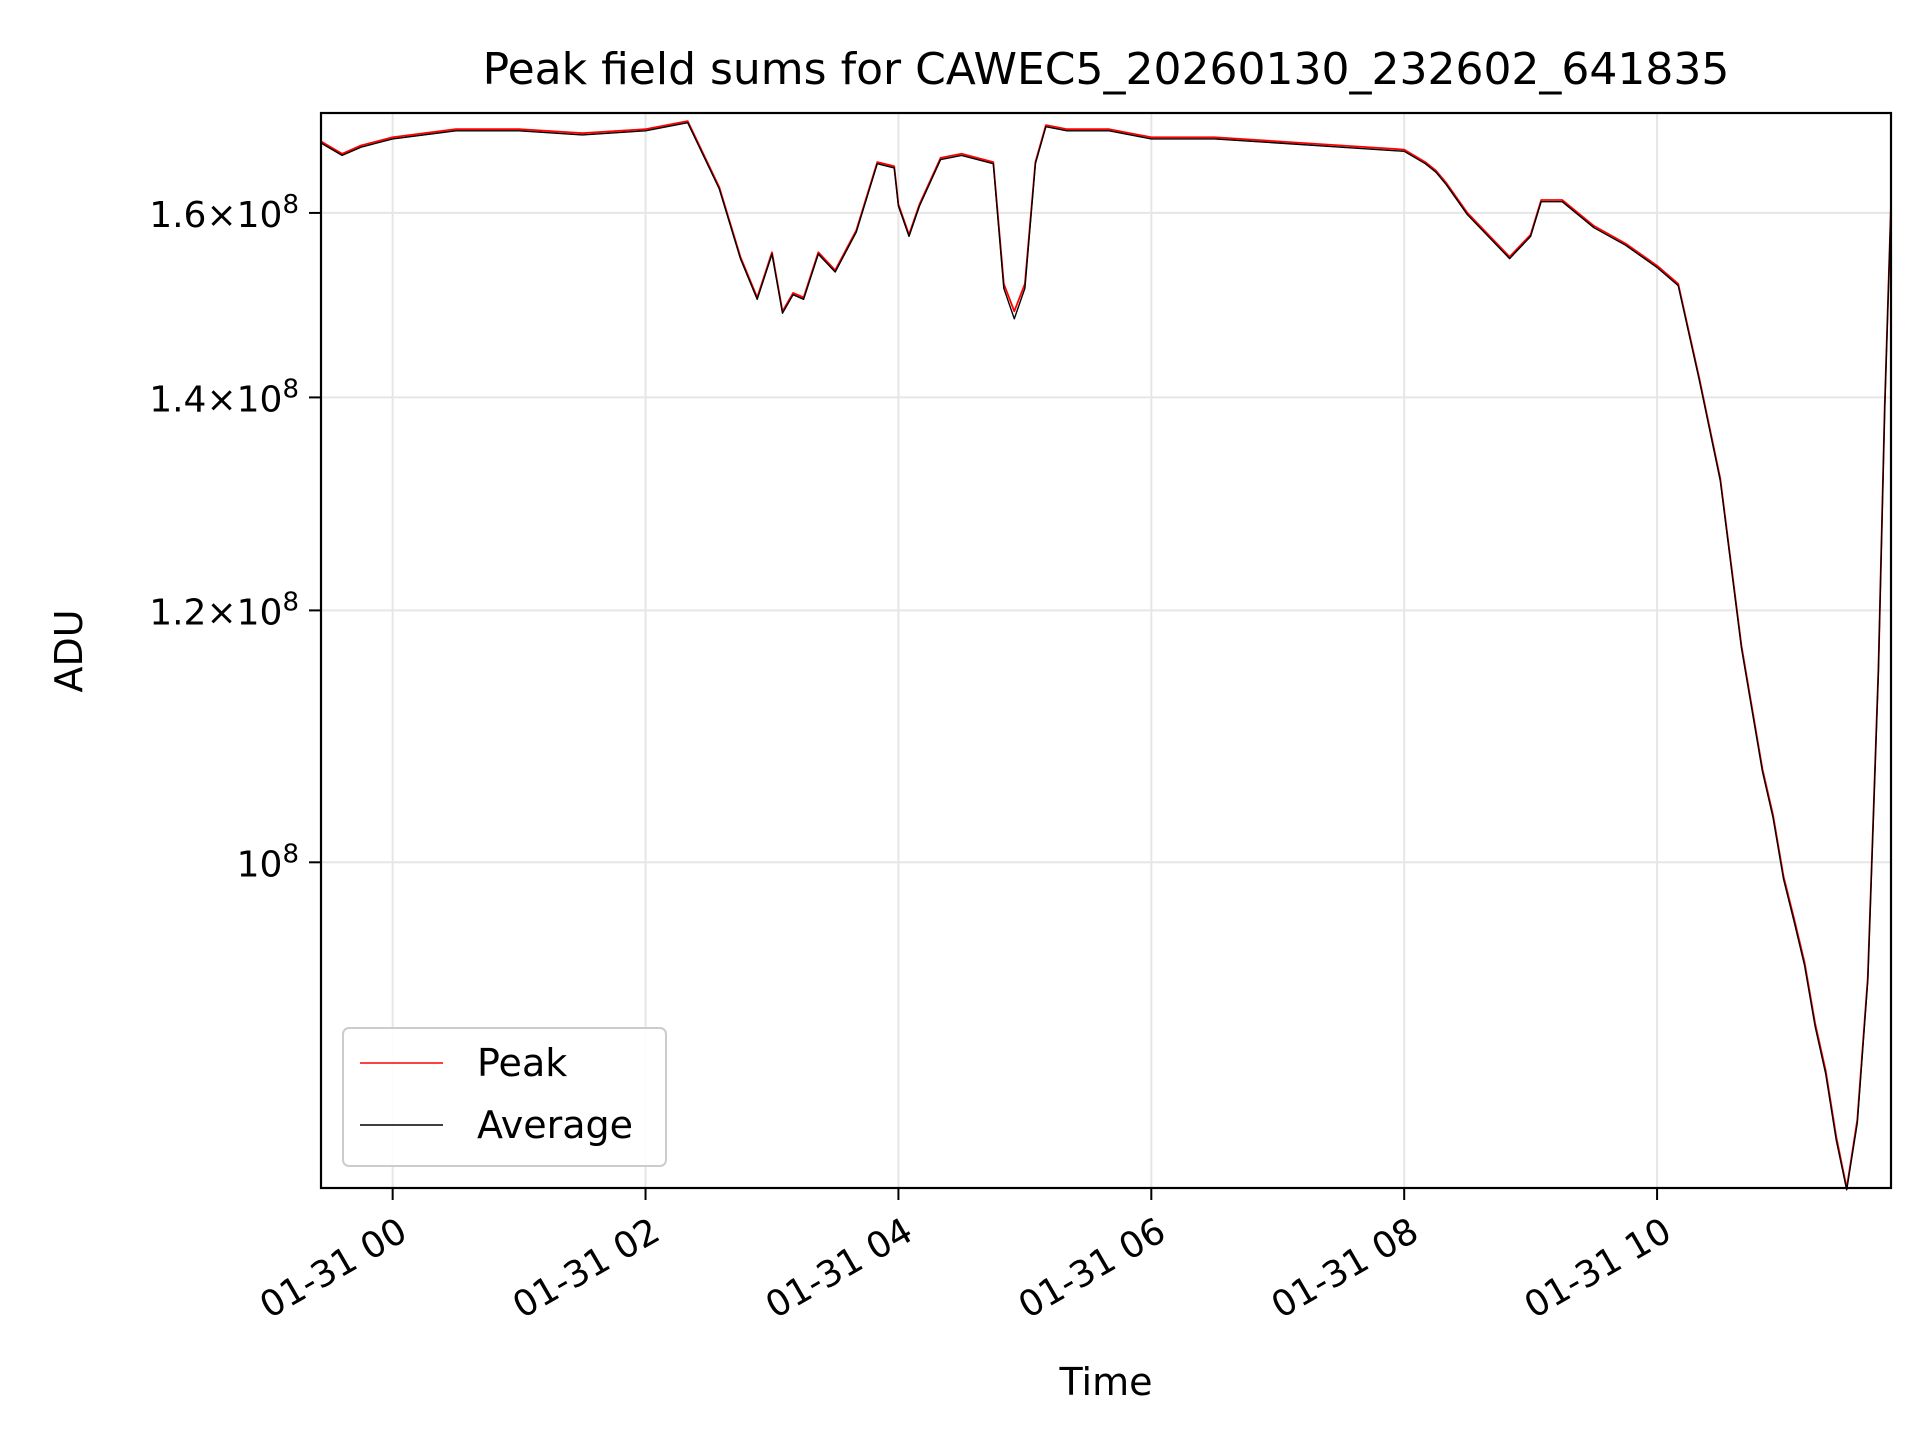 This screenshot has width=1920, height=1440. I want to click on y-tick-label: 1.4×10⁸, so click(224, 397).